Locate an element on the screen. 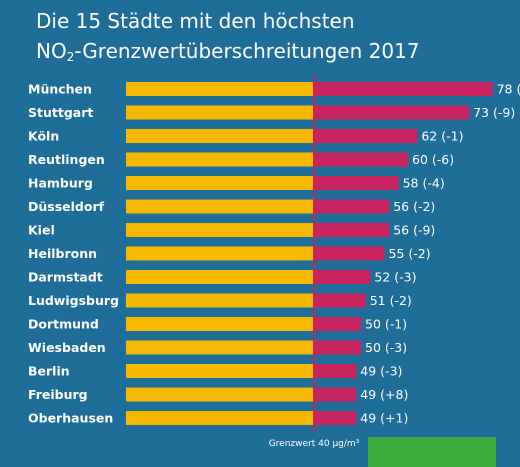 The image size is (520, 467). title-subscript: 2 is located at coordinates (70, 57).